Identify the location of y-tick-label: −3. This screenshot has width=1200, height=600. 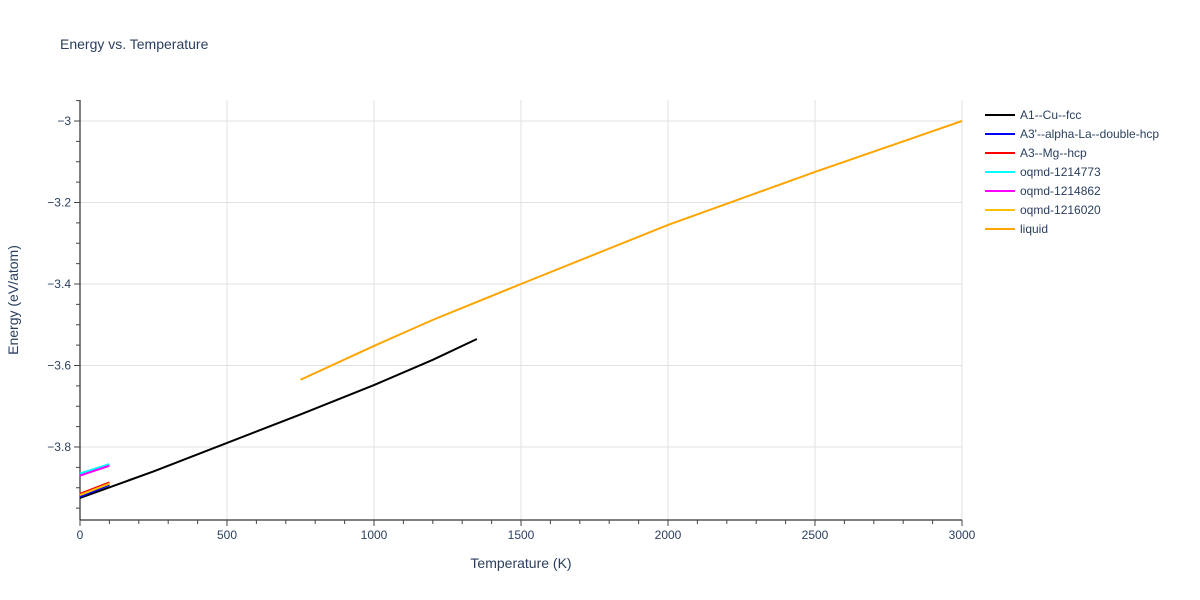
(64, 121).